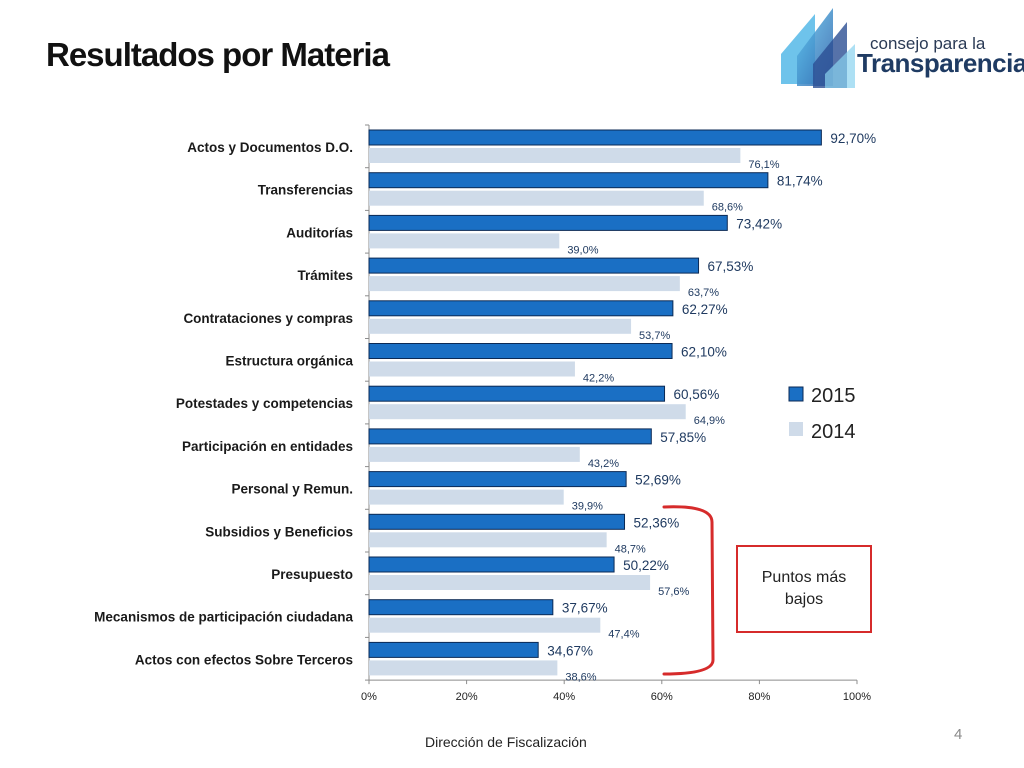 This screenshot has width=1024, height=768. What do you see at coordinates (369, 697) in the screenshot?
I see `x-tick-label: 0%` at bounding box center [369, 697].